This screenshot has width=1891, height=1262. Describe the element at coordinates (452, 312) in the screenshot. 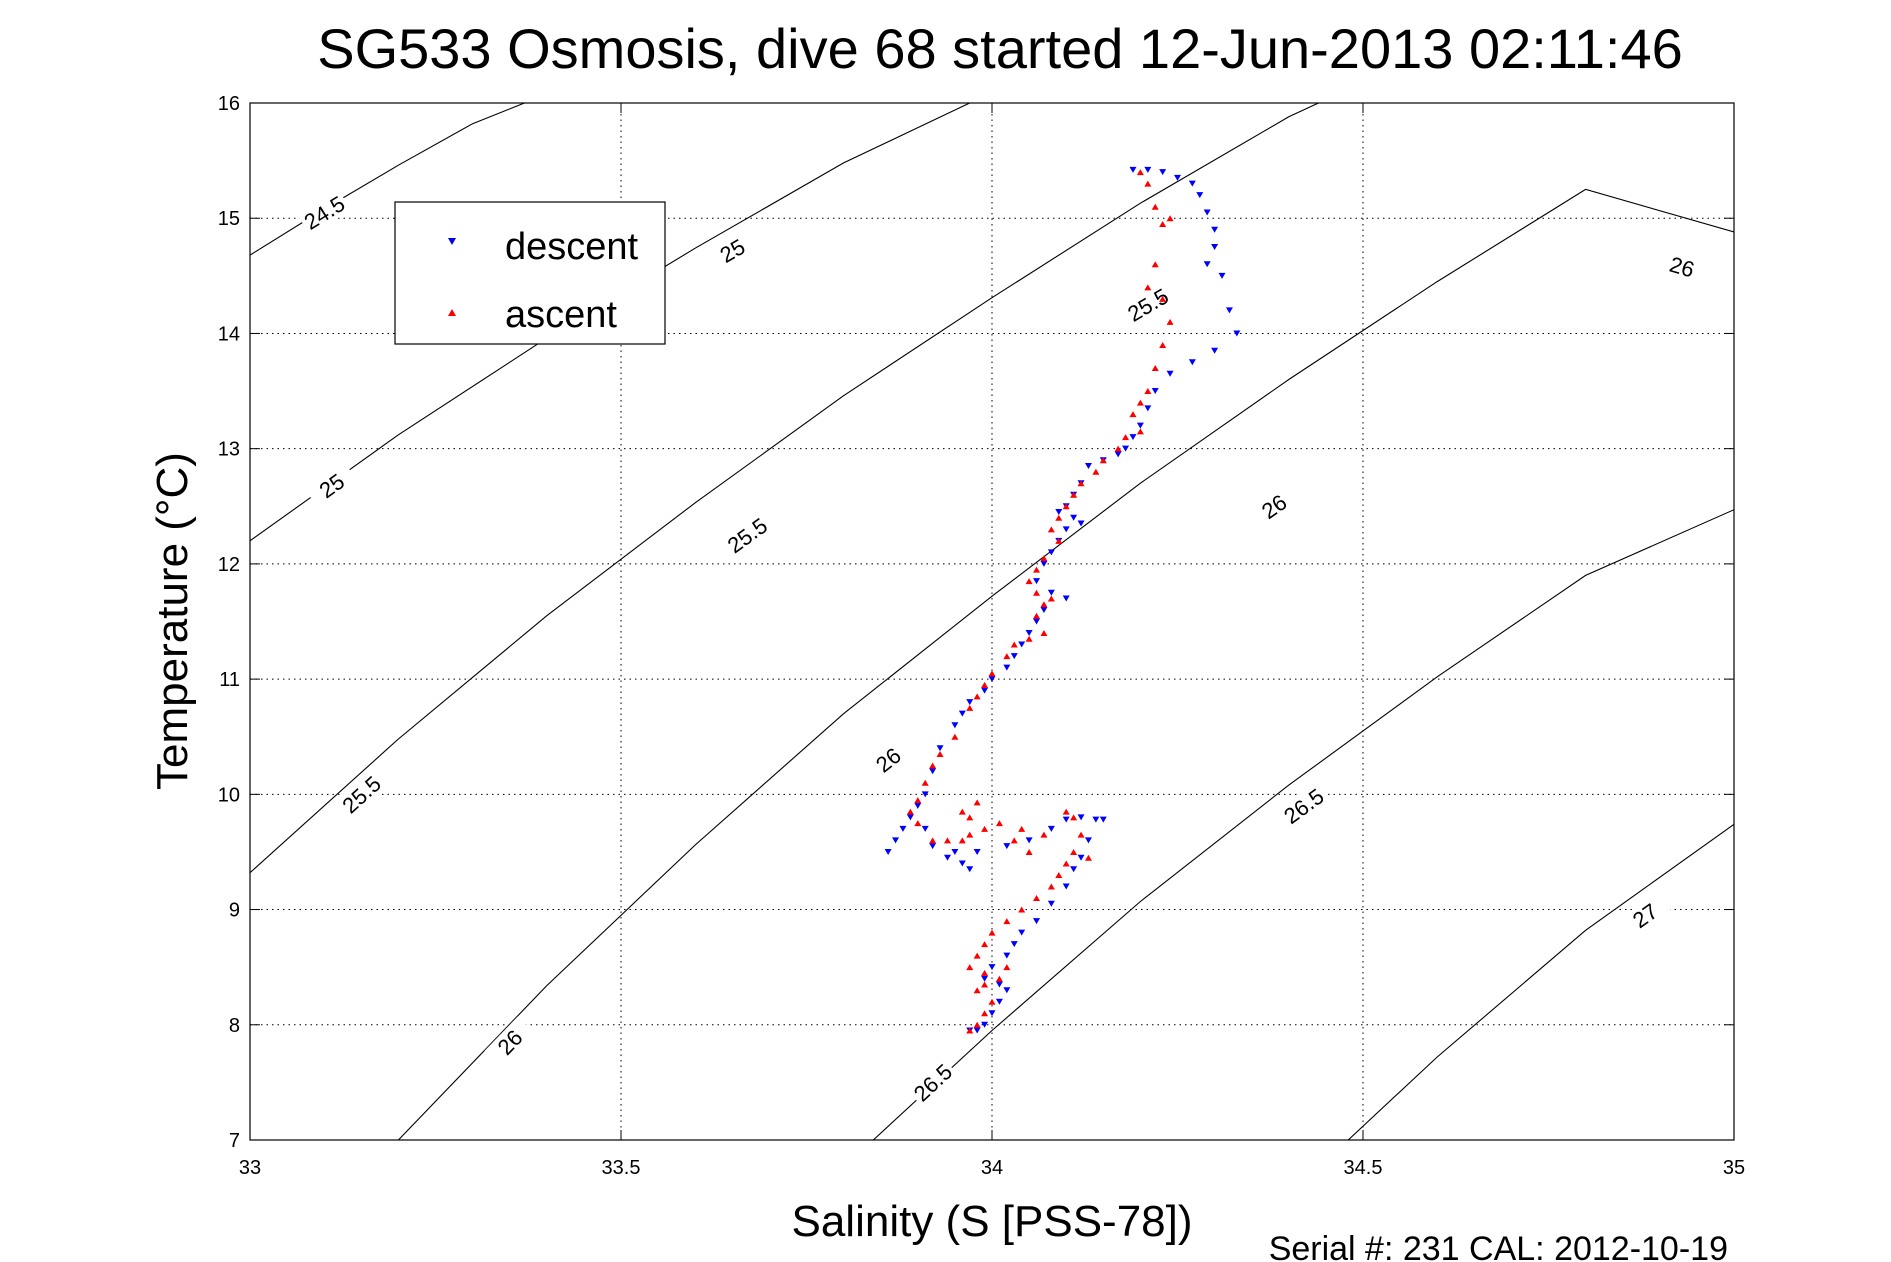

I see `legend-marker-ascent` at that location.